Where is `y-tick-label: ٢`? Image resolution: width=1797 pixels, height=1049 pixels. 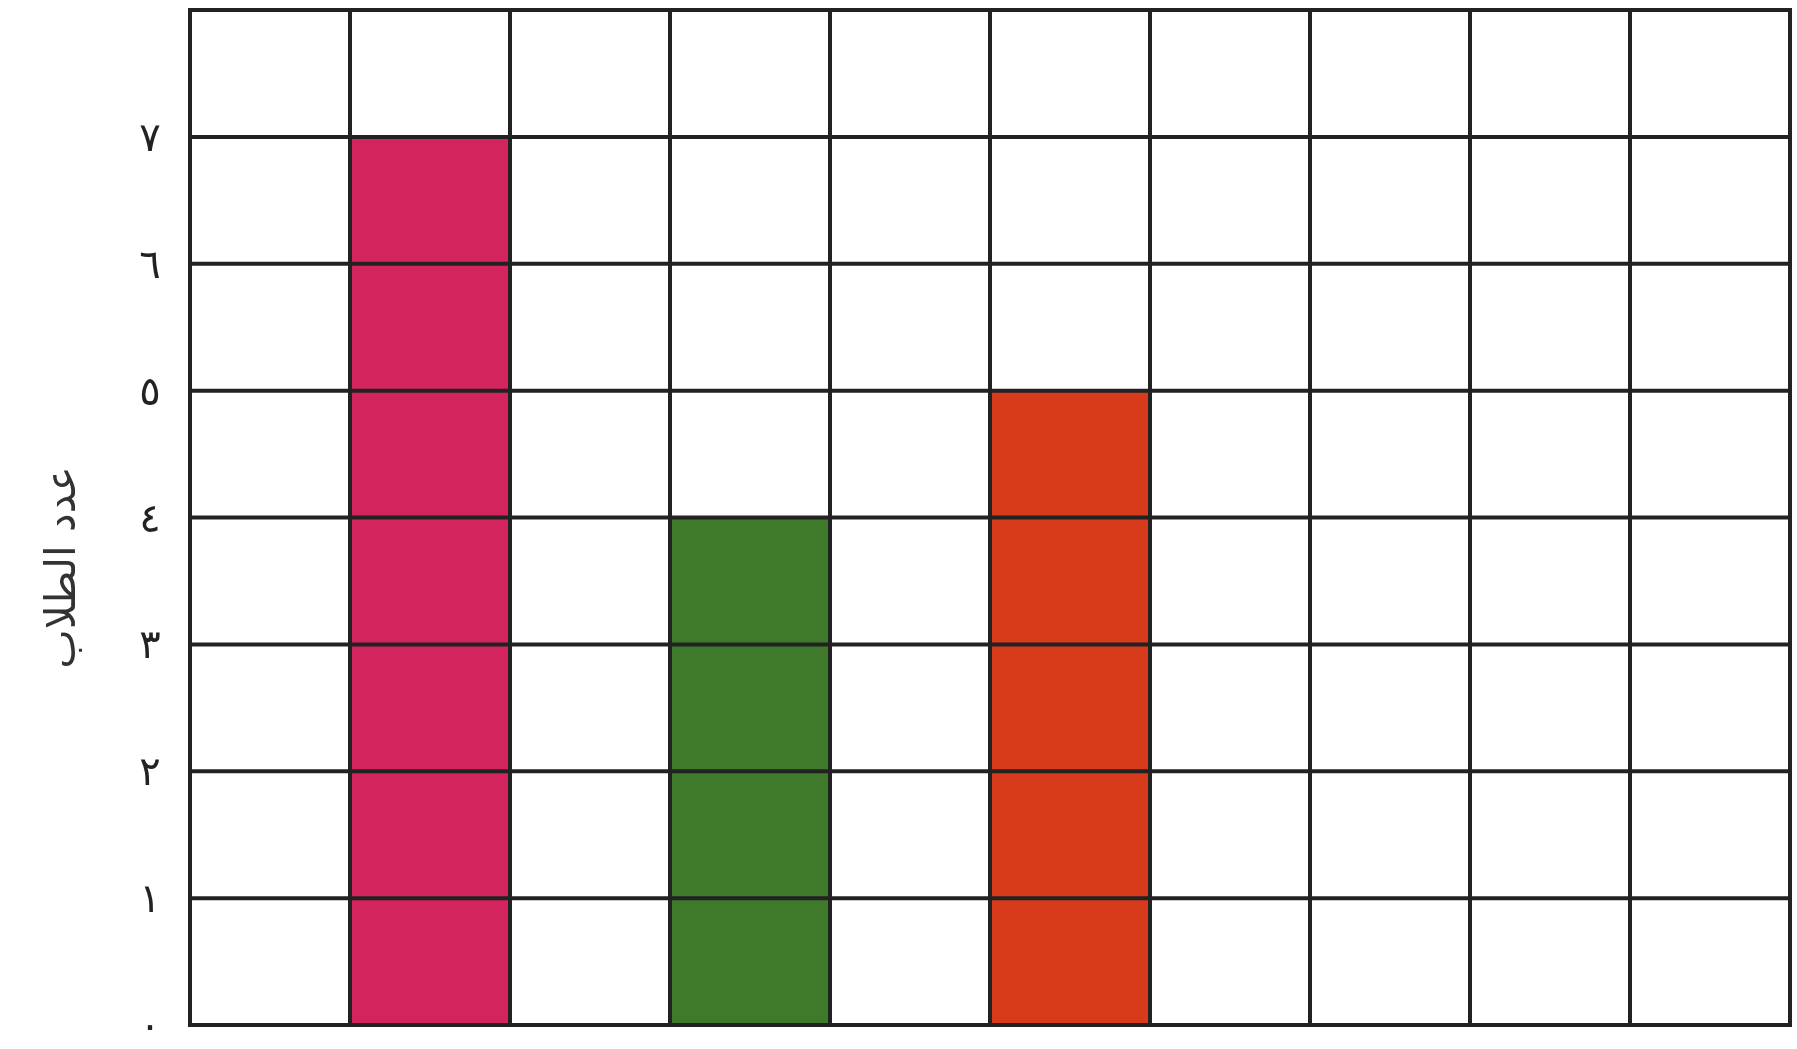
y-tick-label: ٢ is located at coordinates (150, 771).